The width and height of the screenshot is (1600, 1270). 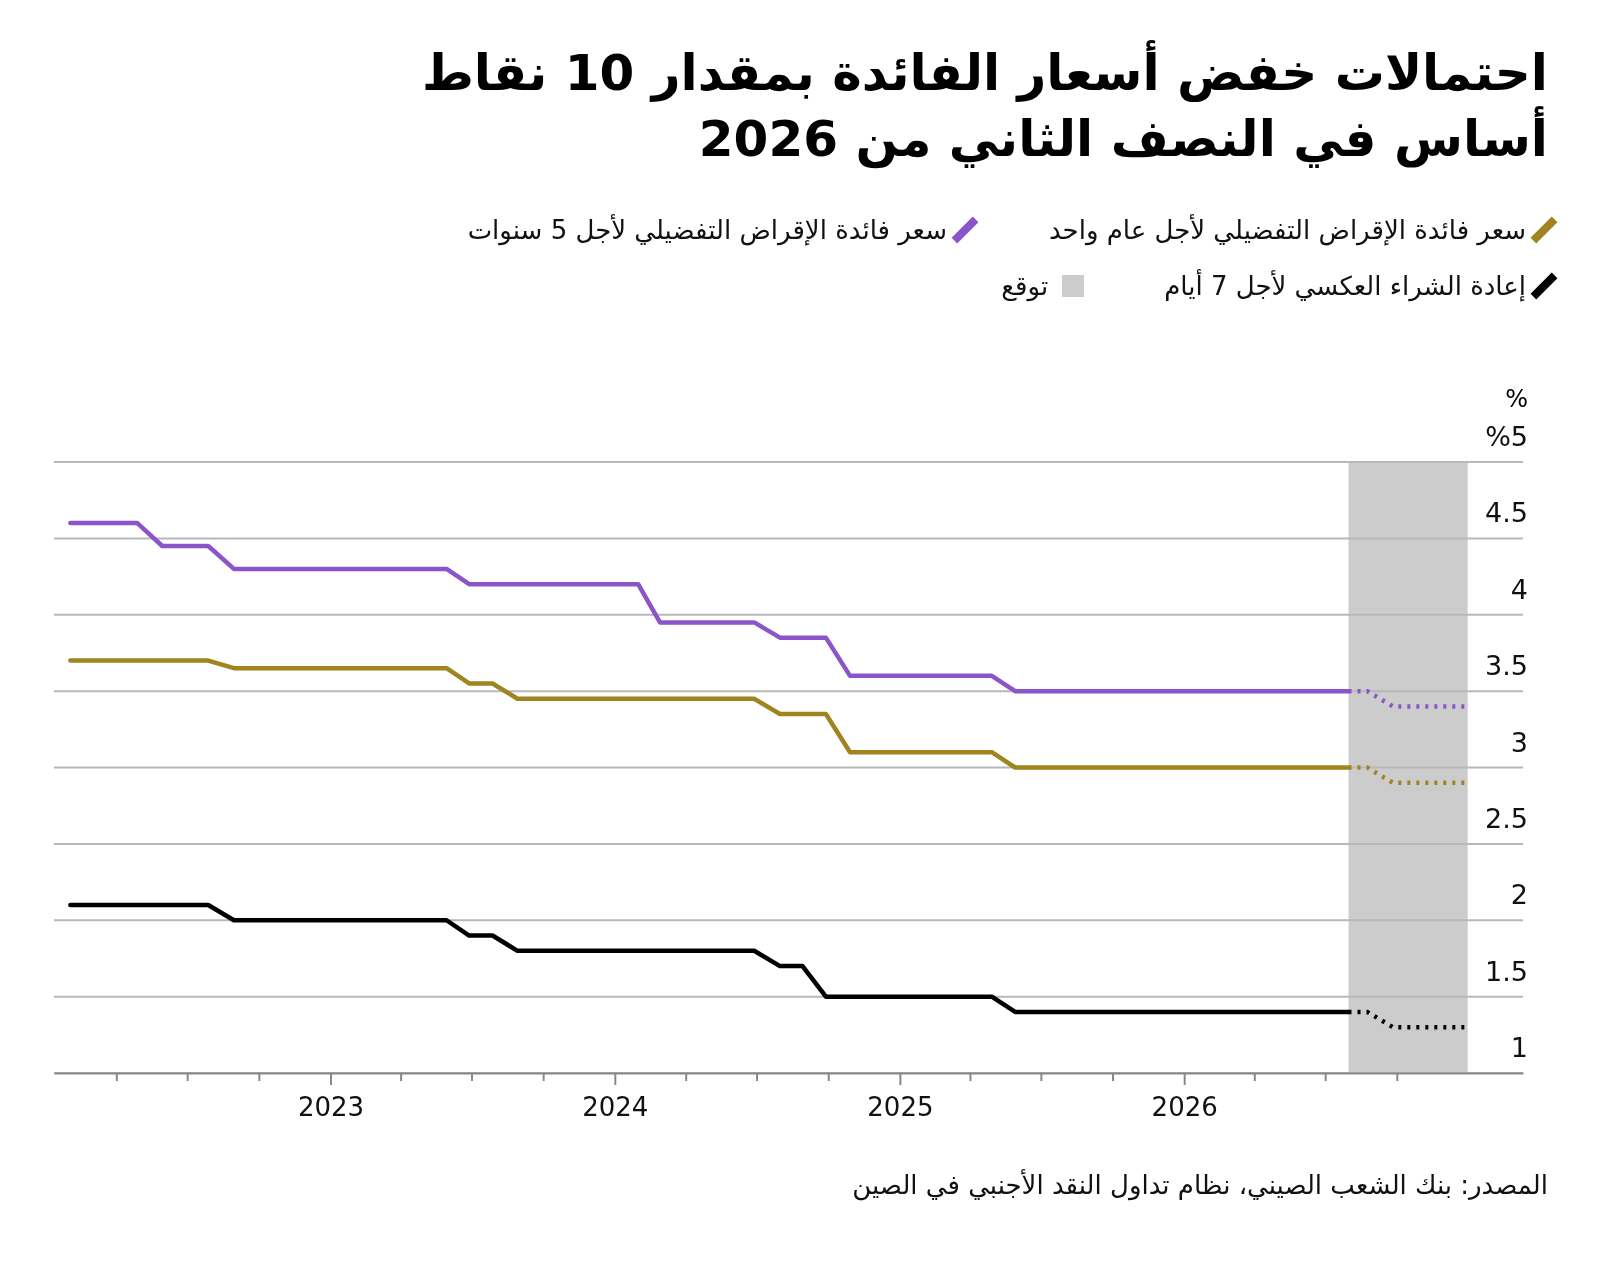 What do you see at coordinates (1516, 399) in the screenshot?
I see `y-axis-title: %` at bounding box center [1516, 399].